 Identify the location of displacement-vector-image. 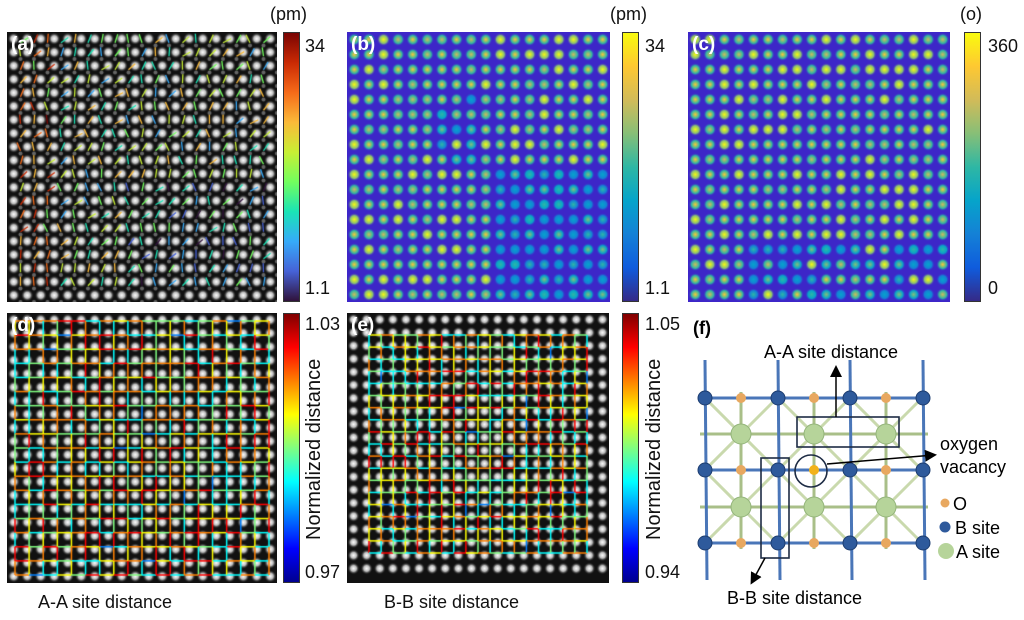
(142, 167).